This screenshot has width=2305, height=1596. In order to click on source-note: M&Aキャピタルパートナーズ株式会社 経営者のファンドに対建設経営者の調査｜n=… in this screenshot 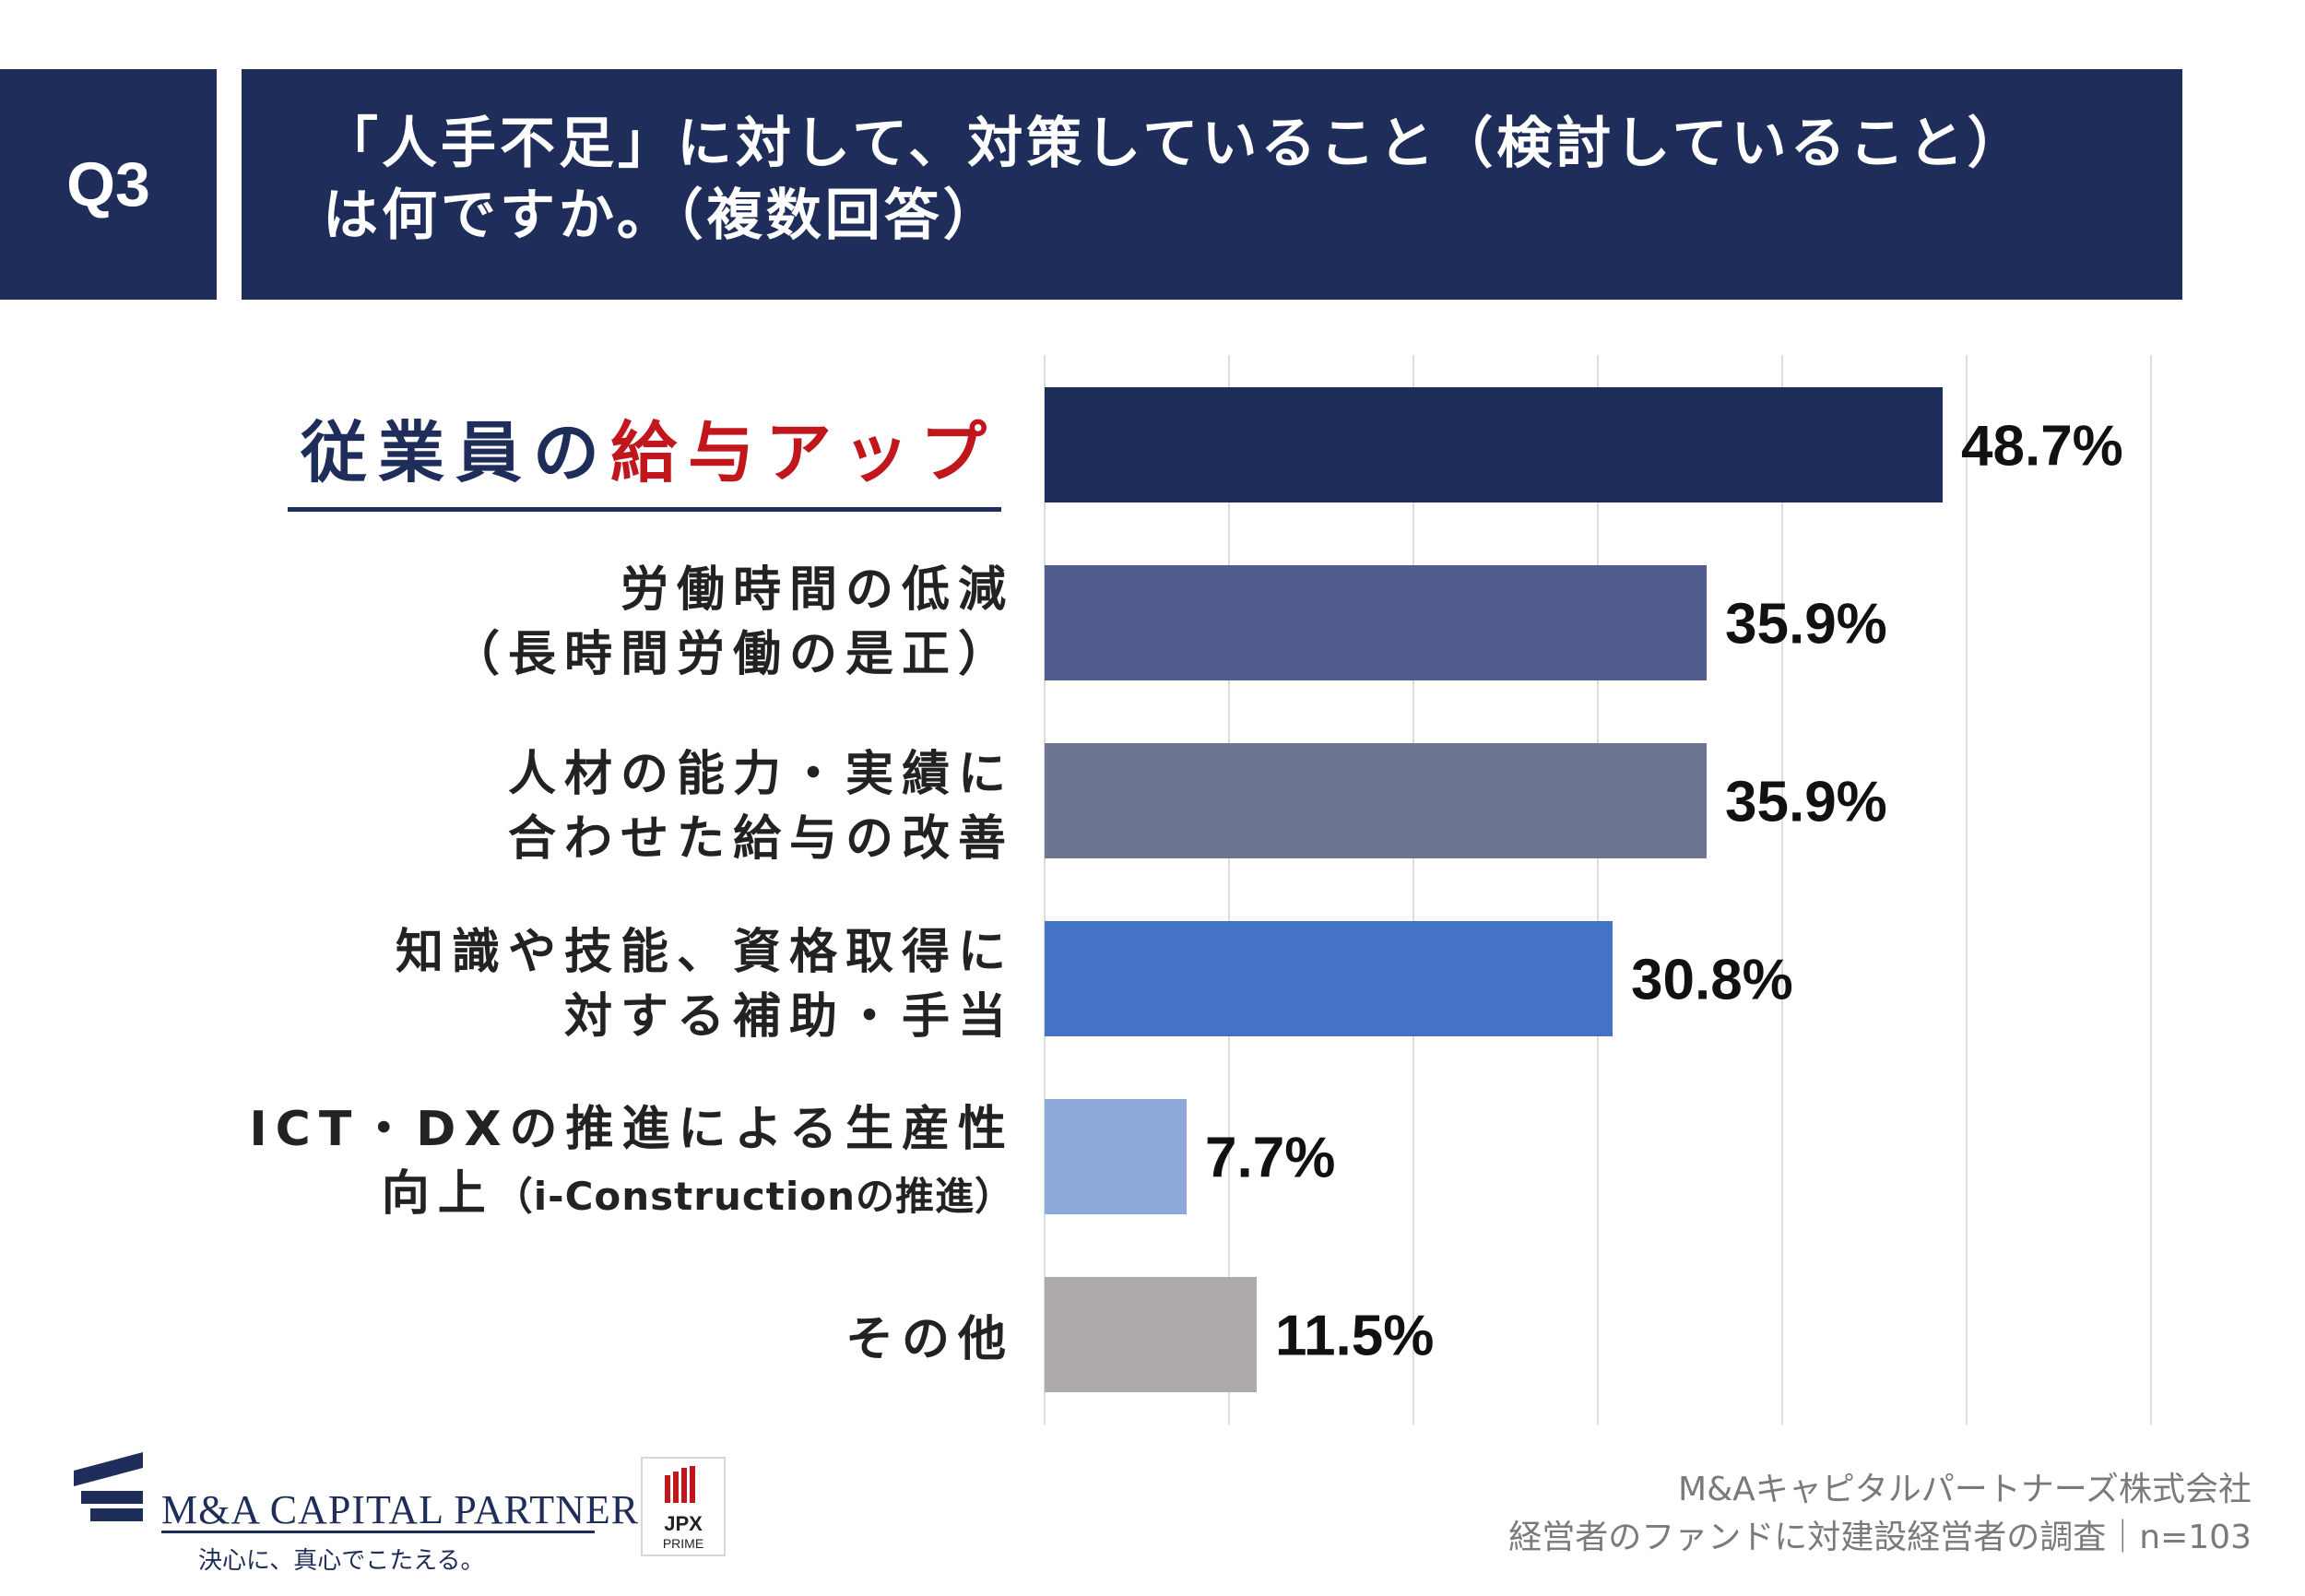, I will do `click(1880, 1514)`.